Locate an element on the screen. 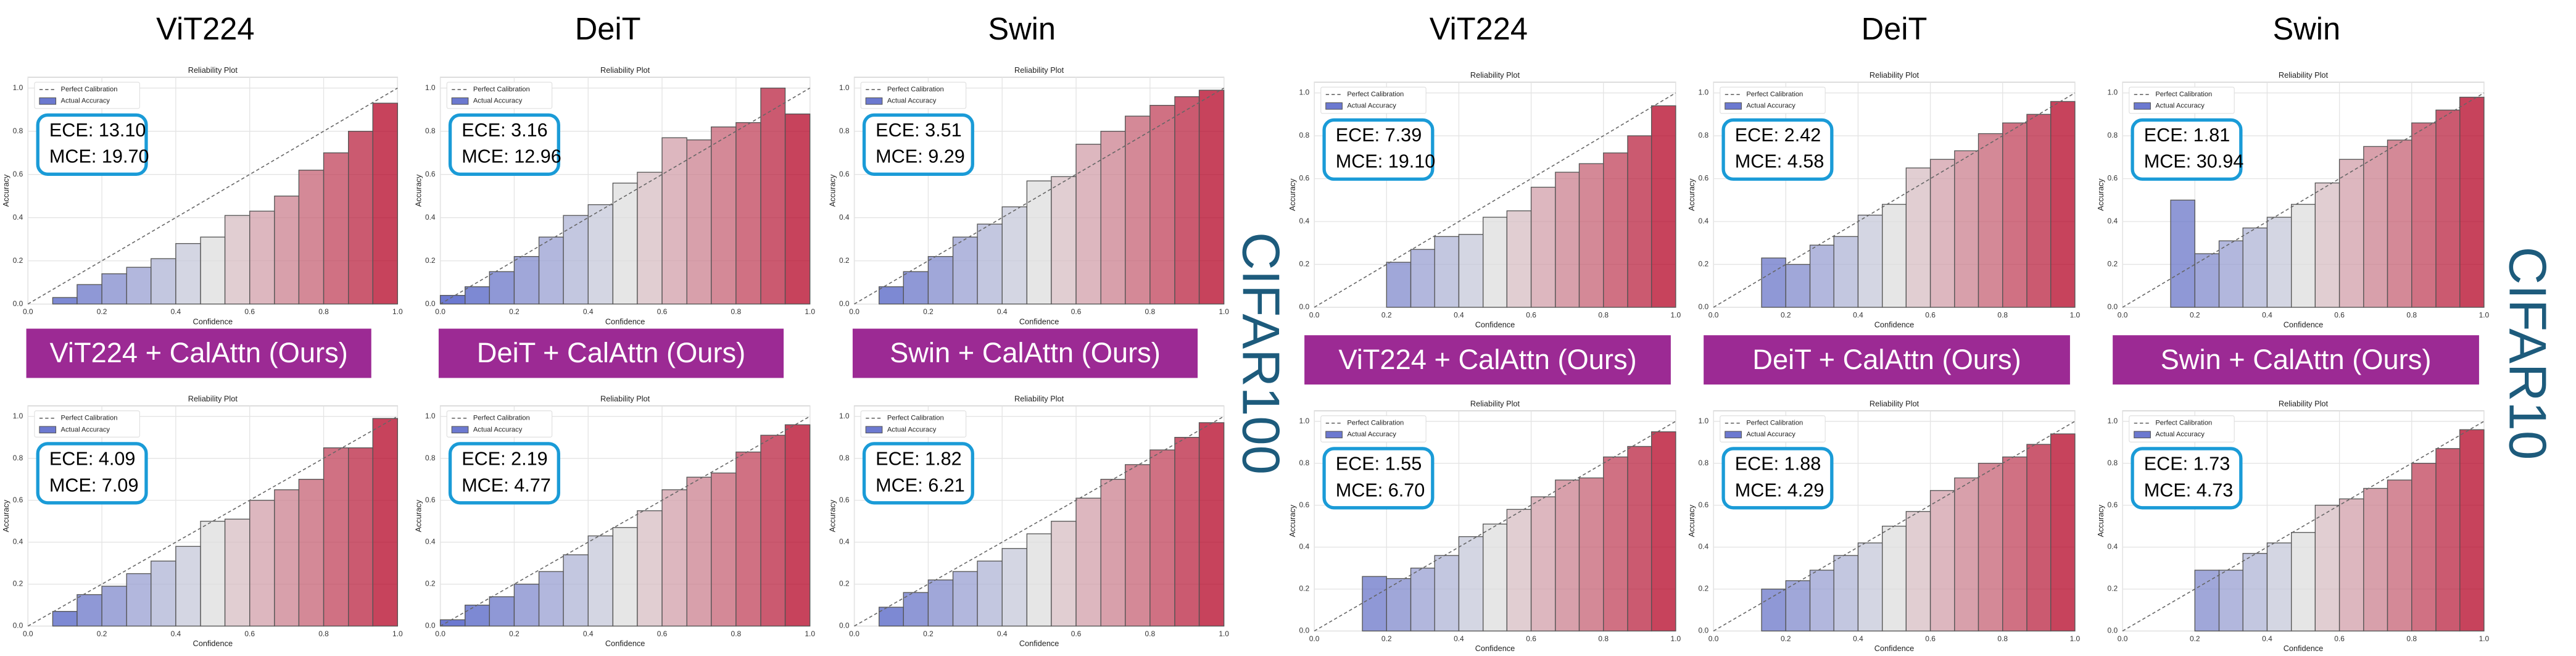 This screenshot has height=656, width=2576. x-tick-label: 0.8 is located at coordinates (323, 633).